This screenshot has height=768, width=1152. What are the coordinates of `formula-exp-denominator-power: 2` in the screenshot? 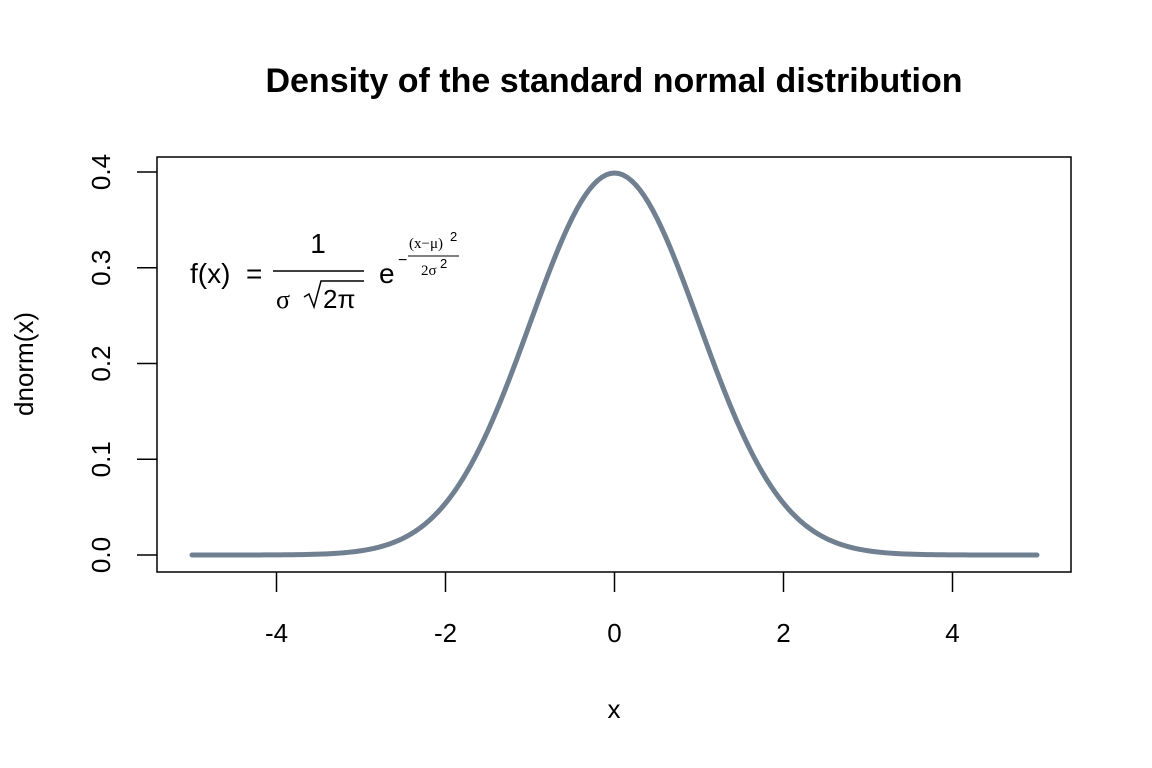 It's located at (443, 263).